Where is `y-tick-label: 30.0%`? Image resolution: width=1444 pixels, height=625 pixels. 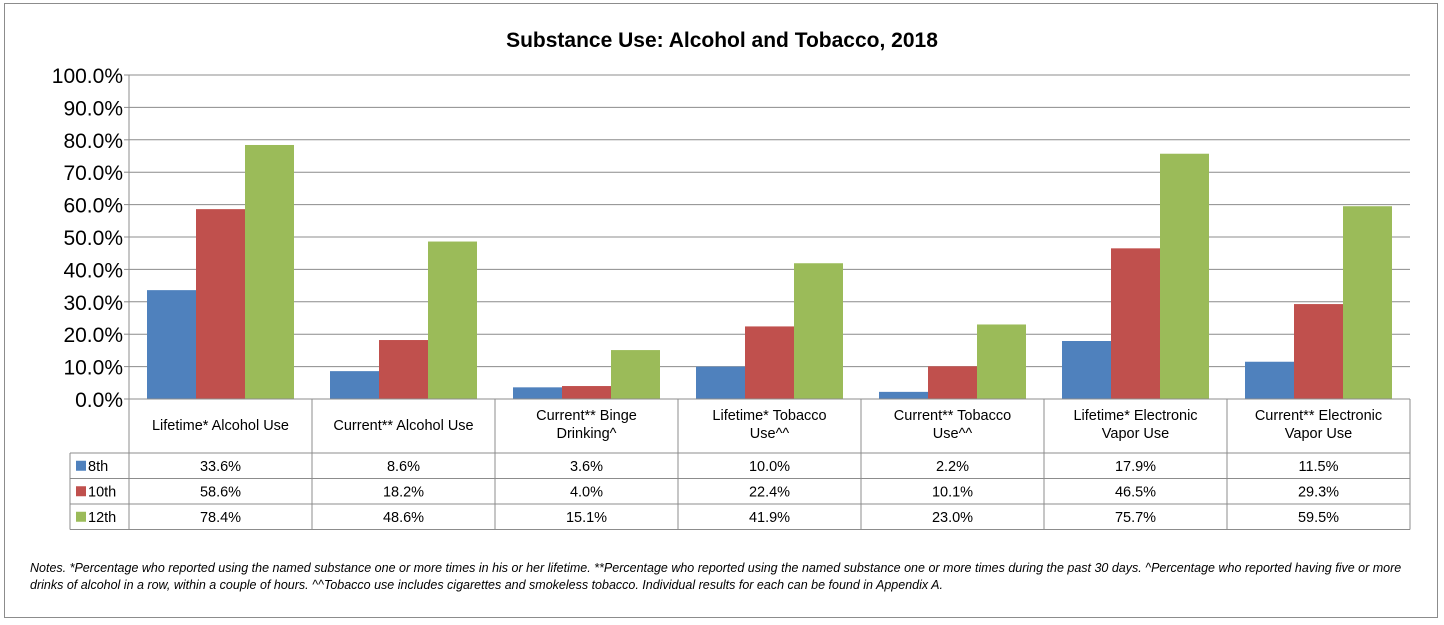
y-tick-label: 30.0% is located at coordinates (93, 303).